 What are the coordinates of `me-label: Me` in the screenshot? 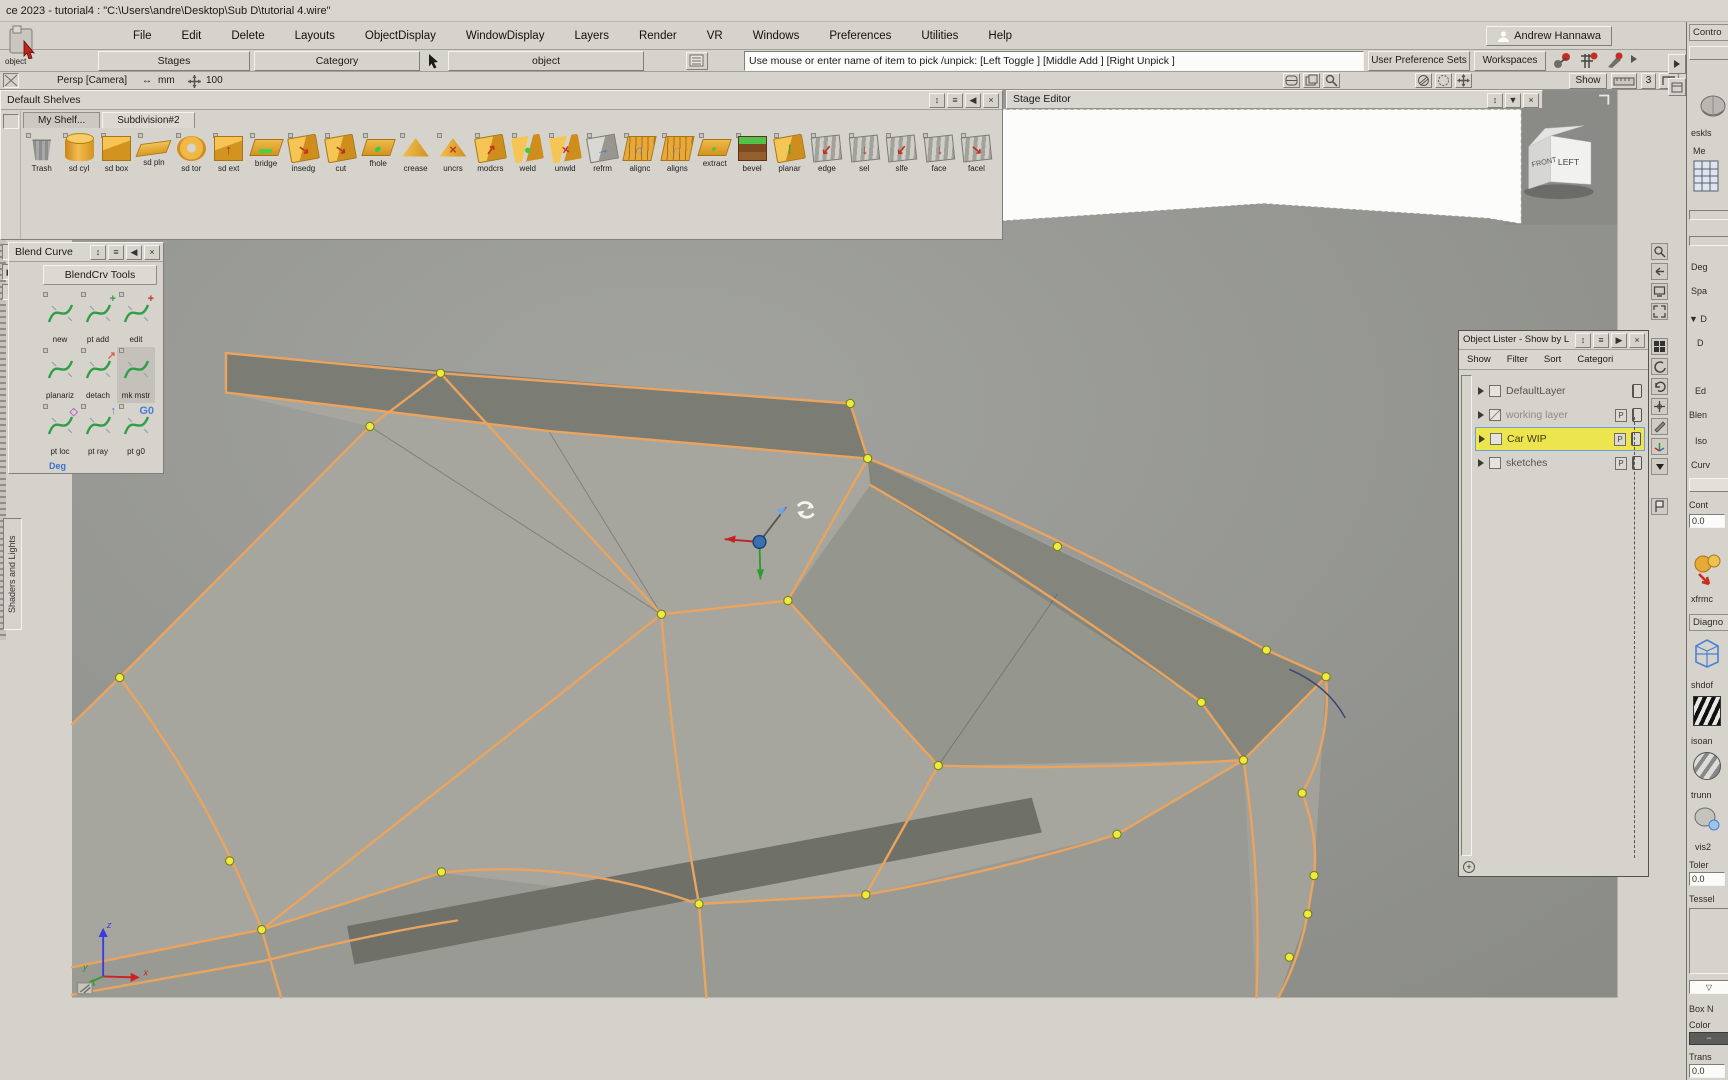 It's located at (1699, 151).